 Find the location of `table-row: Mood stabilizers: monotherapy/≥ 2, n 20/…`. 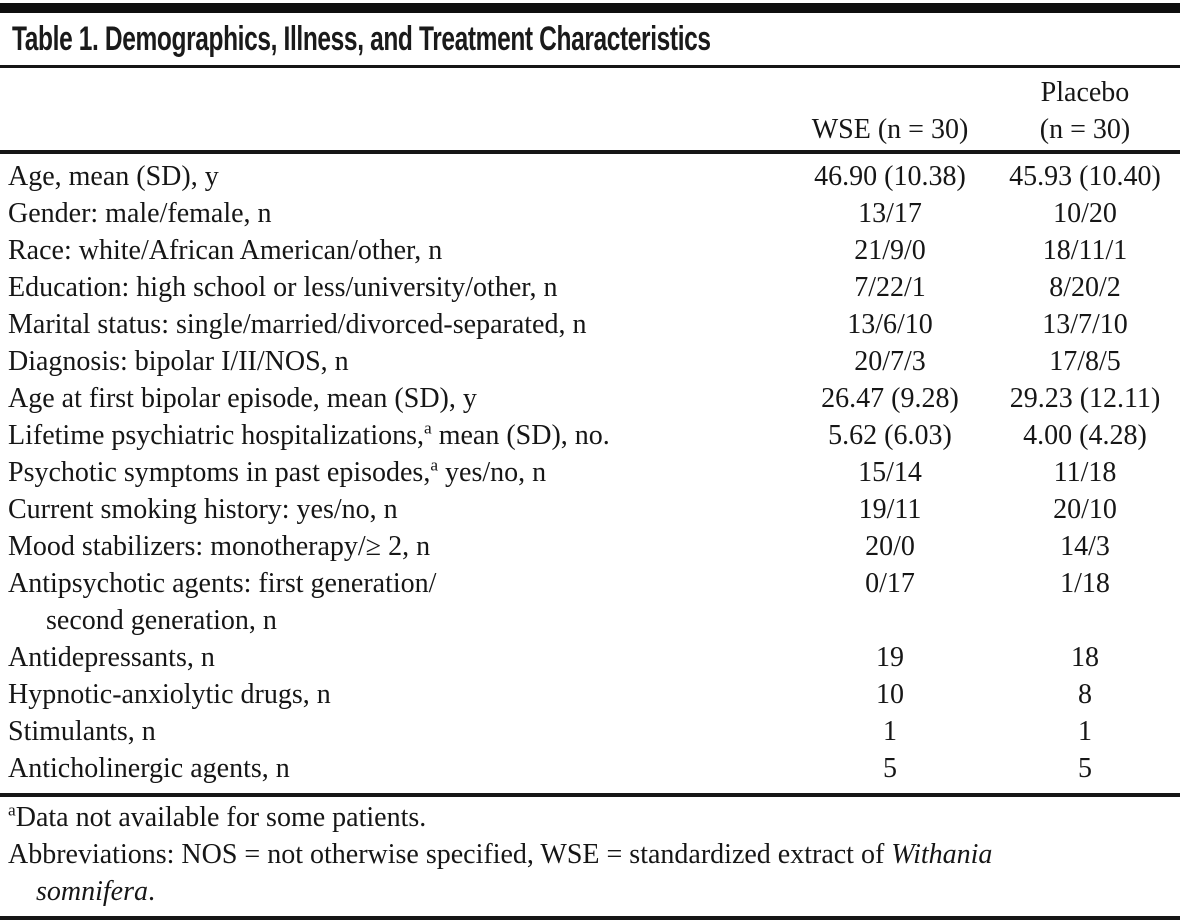

table-row: Mood stabilizers: monotherapy/≥ 2, n 20/… is located at coordinates (590, 546).